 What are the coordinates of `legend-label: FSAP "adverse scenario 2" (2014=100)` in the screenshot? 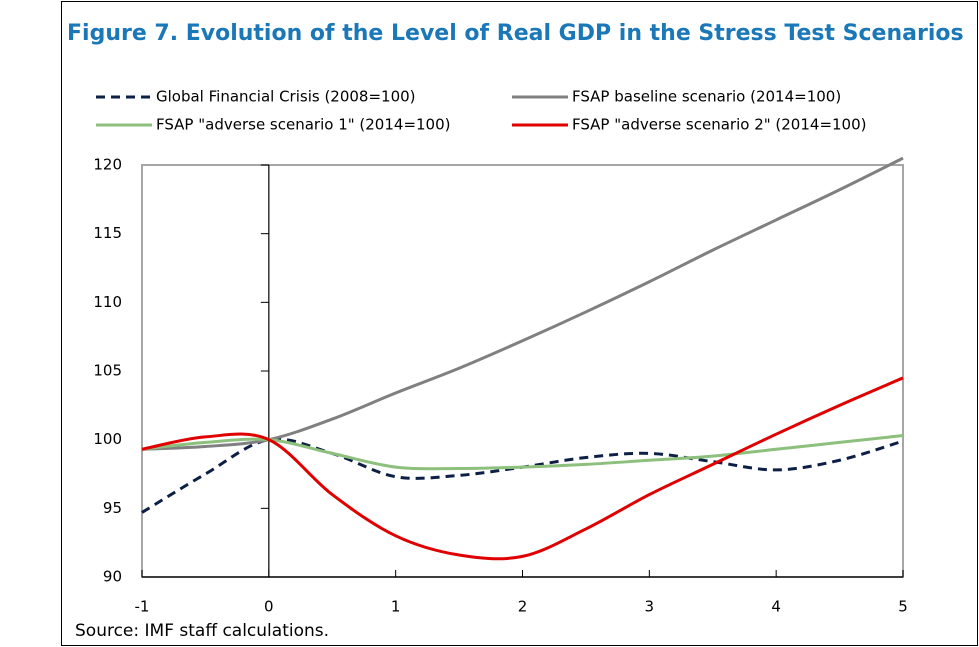 It's located at (719, 125).